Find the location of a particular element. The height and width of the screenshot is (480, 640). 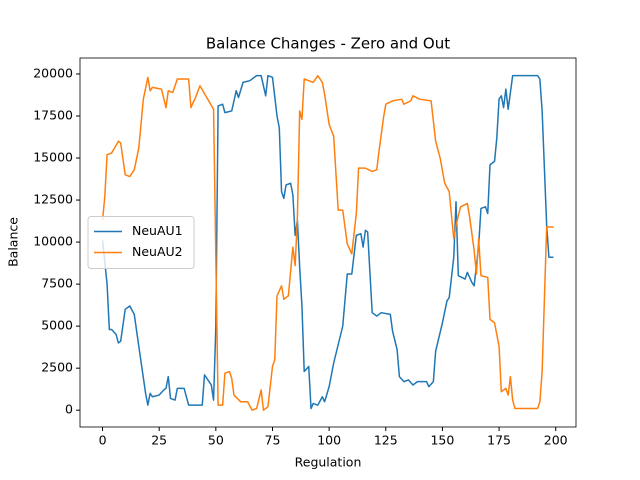

x-tick-label: 0 is located at coordinates (103, 440).